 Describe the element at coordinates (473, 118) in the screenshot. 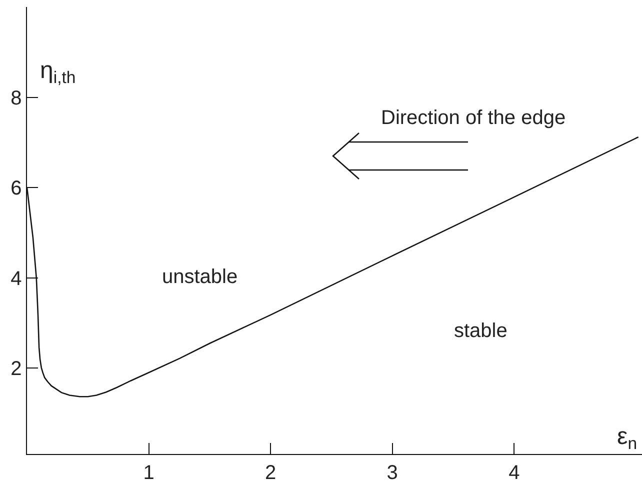

I see `annotation: Direction of the edge` at that location.